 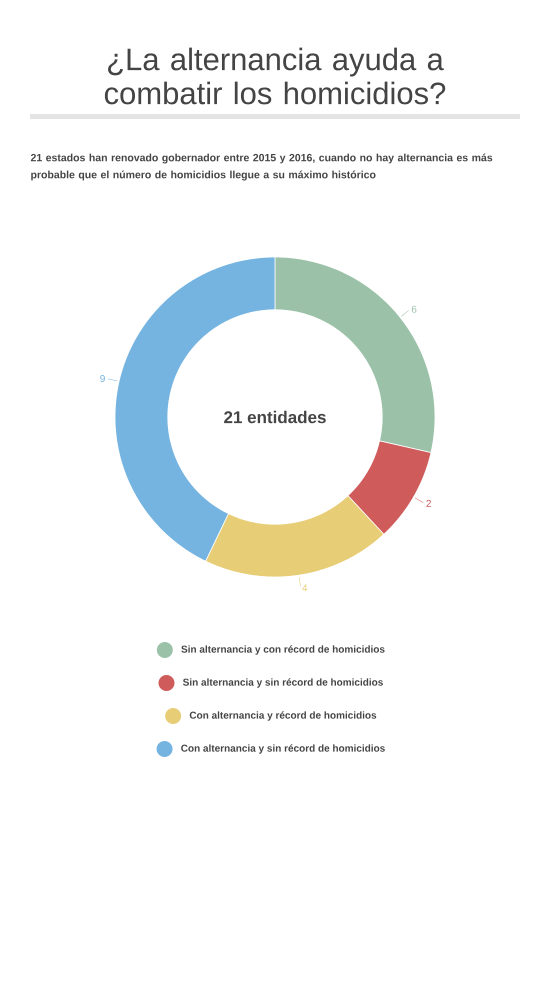 What do you see at coordinates (283, 716) in the screenshot?
I see `legend-label: Con alternancia y récord de homicidios` at bounding box center [283, 716].